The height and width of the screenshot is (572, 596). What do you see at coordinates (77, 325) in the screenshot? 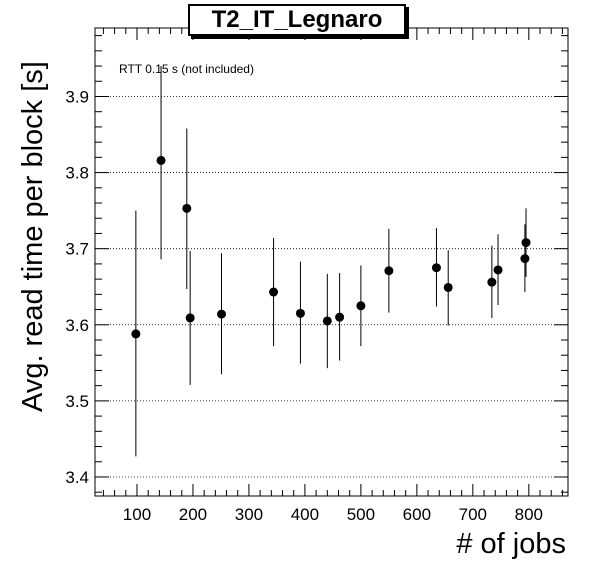
I see `y-tick-label: 3.6` at bounding box center [77, 325].